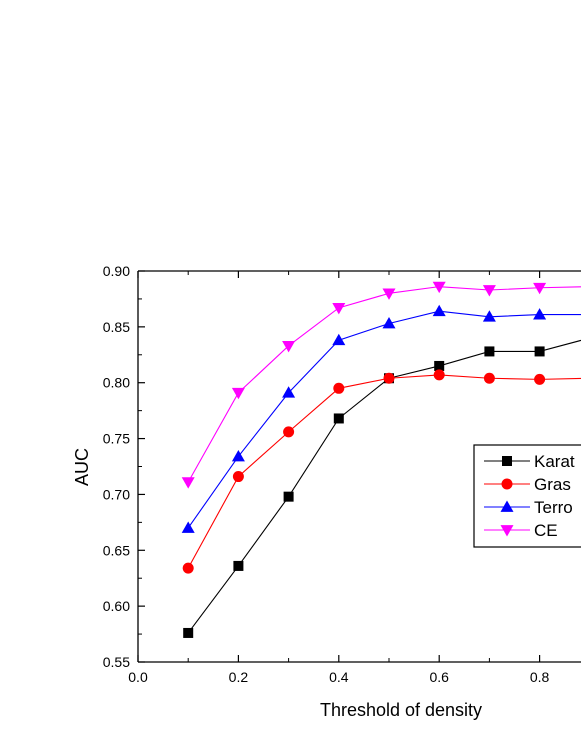  I want to click on y-tick-label: 0.85, so click(116, 327).